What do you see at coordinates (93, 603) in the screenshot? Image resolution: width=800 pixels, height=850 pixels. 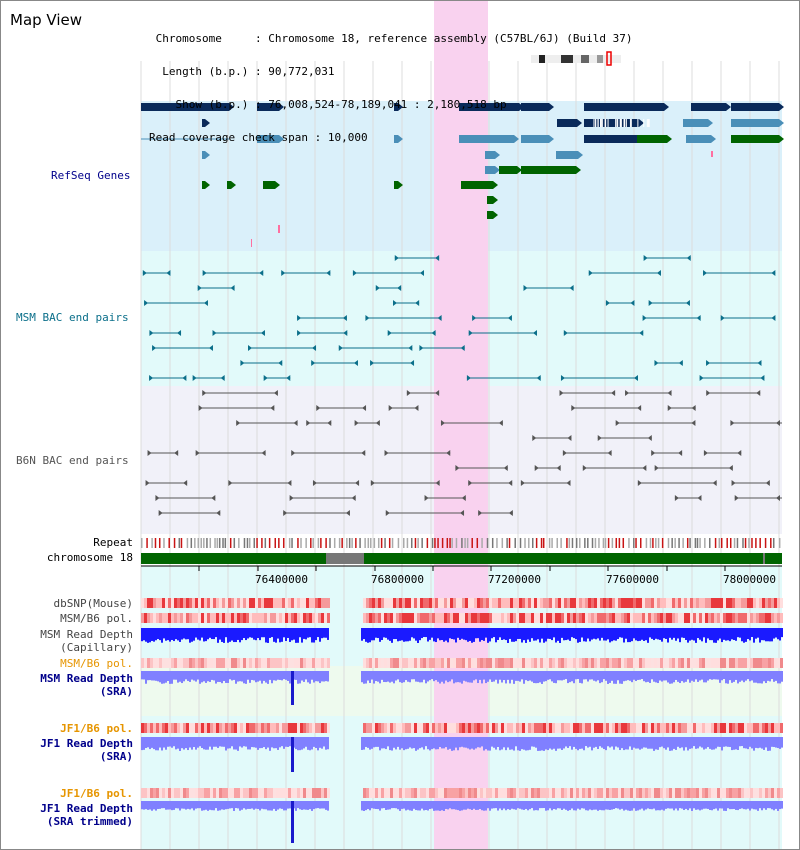 I see `dbsnp-track-label: dbSNP(Mouse)` at bounding box center [93, 603].